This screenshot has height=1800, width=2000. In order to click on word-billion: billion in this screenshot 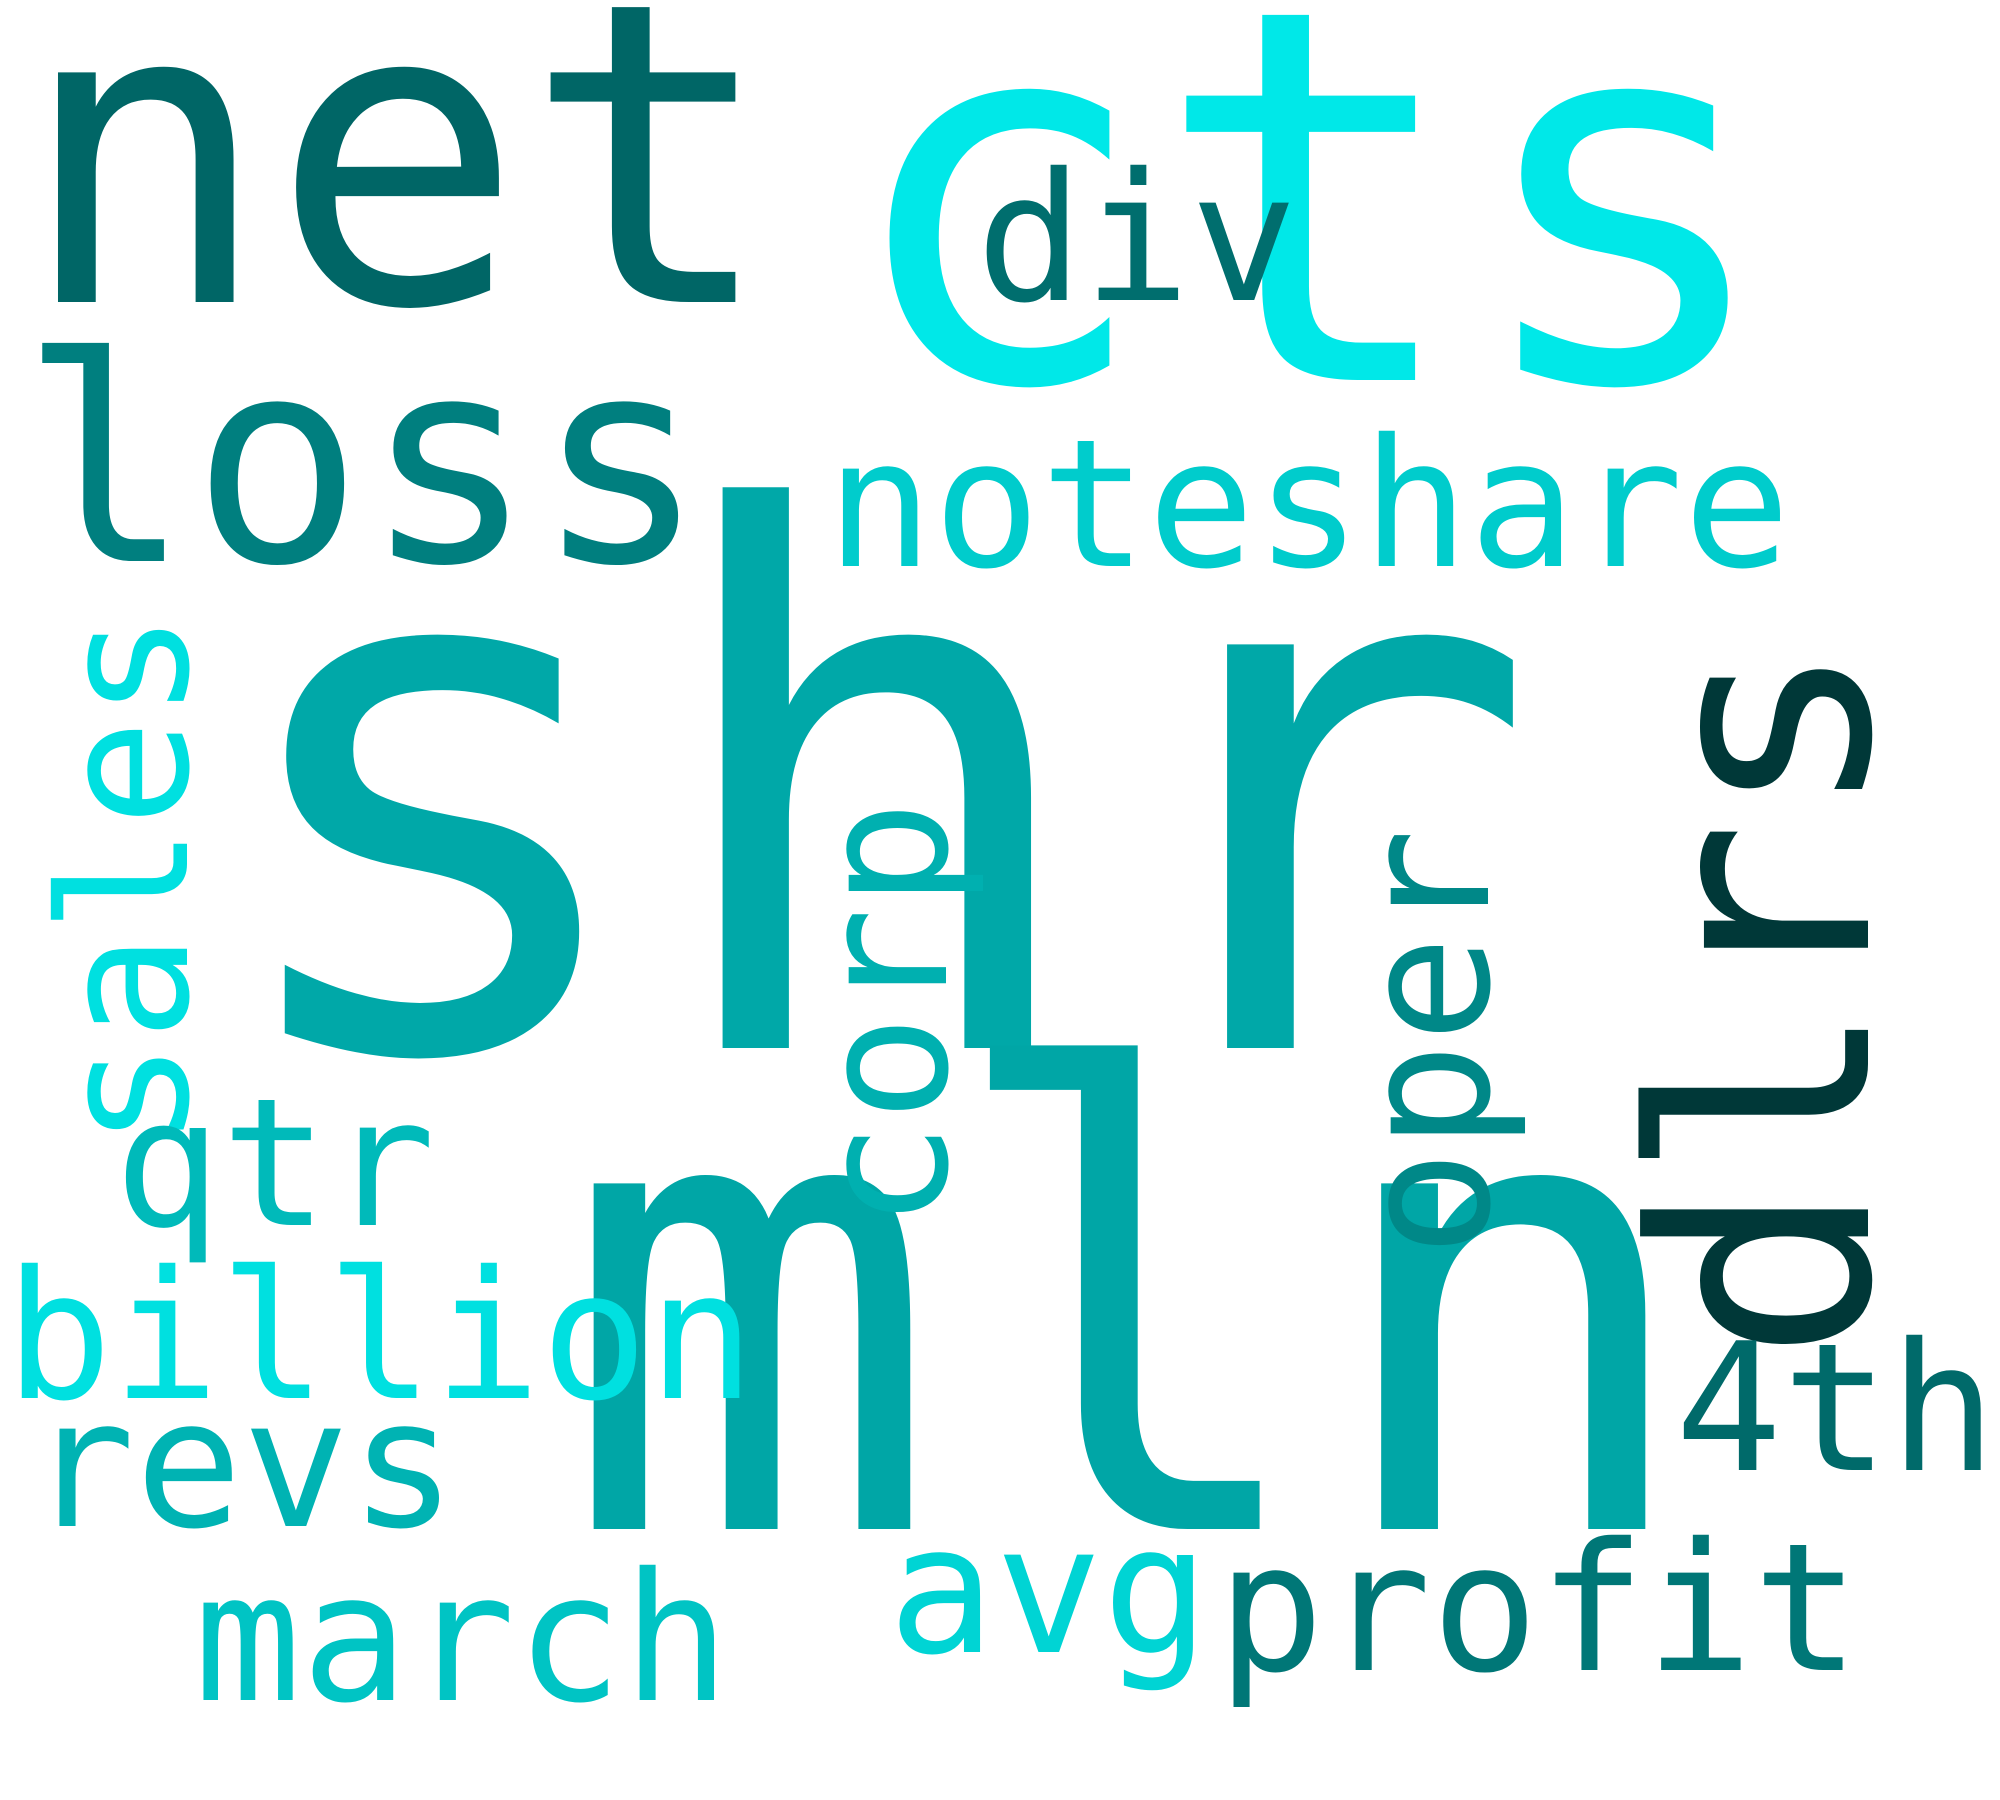, I will do `click(380, 1336)`.